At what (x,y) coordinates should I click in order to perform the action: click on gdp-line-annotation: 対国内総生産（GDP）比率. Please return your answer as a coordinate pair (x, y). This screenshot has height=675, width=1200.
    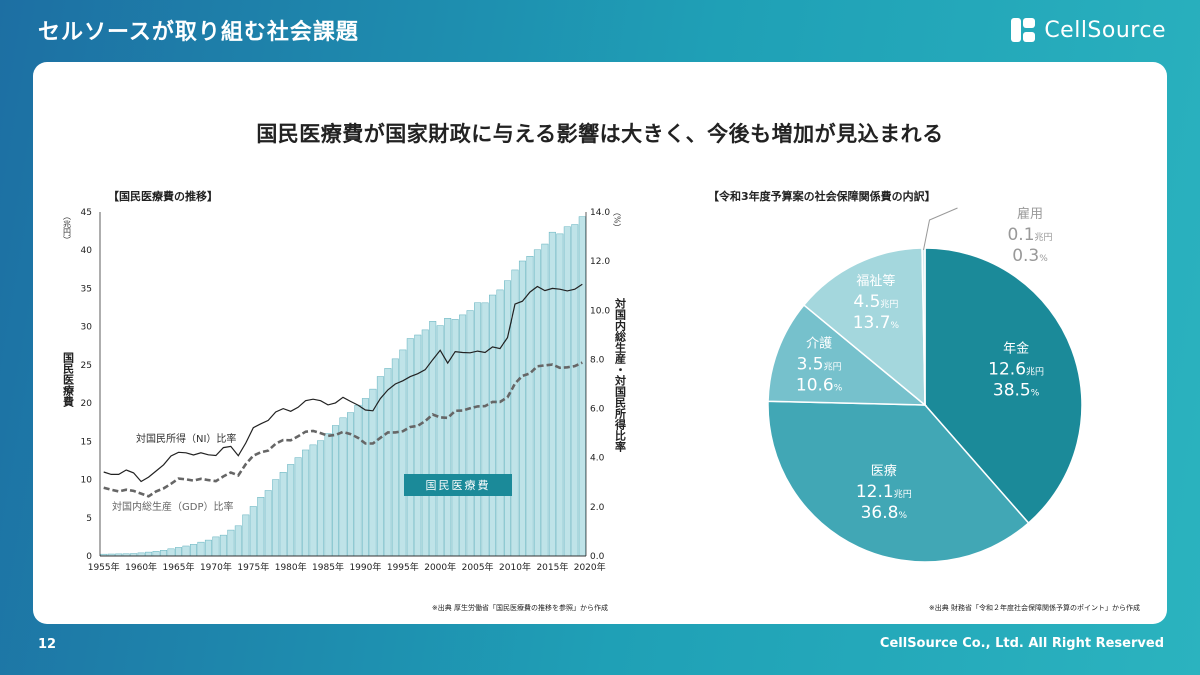
    Looking at the image, I should click on (172, 506).